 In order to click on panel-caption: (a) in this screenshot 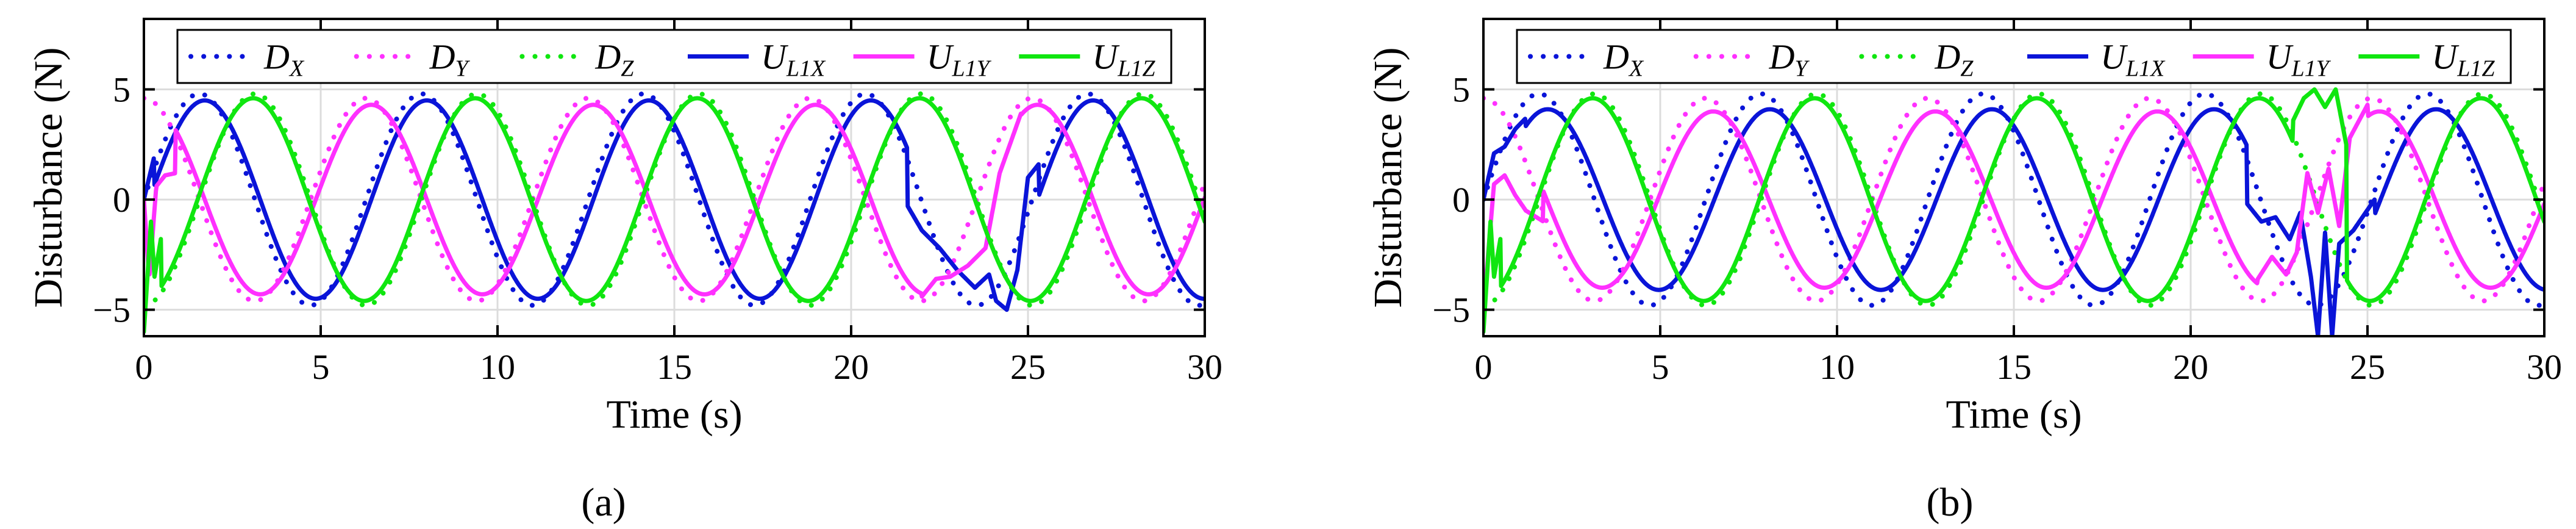, I will do `click(604, 502)`.